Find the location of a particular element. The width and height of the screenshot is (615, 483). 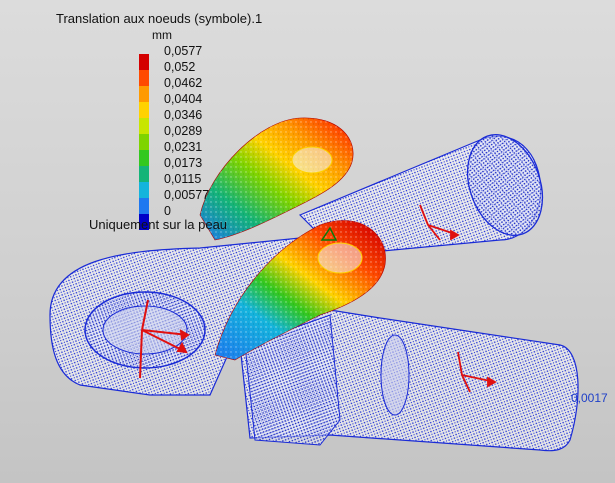

heatmap-lug-lower is located at coordinates (300, 290).